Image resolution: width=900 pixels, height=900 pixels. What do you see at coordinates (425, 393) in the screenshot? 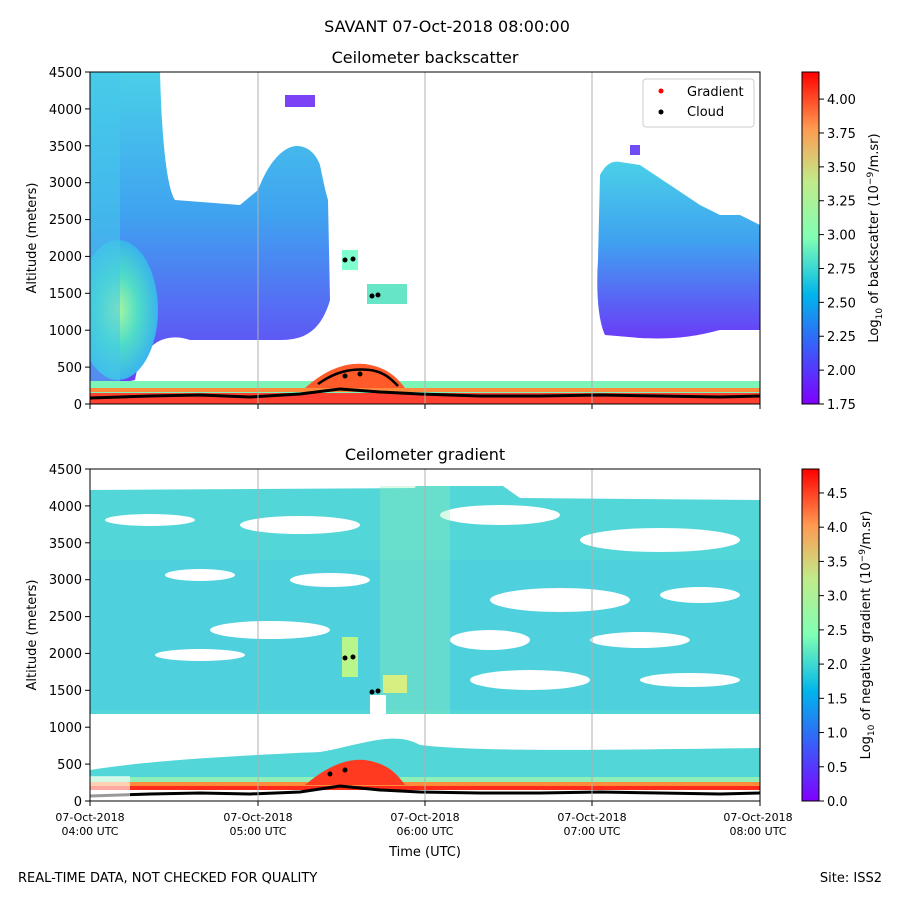
I see `backscatter-cloud-line` at bounding box center [425, 393].